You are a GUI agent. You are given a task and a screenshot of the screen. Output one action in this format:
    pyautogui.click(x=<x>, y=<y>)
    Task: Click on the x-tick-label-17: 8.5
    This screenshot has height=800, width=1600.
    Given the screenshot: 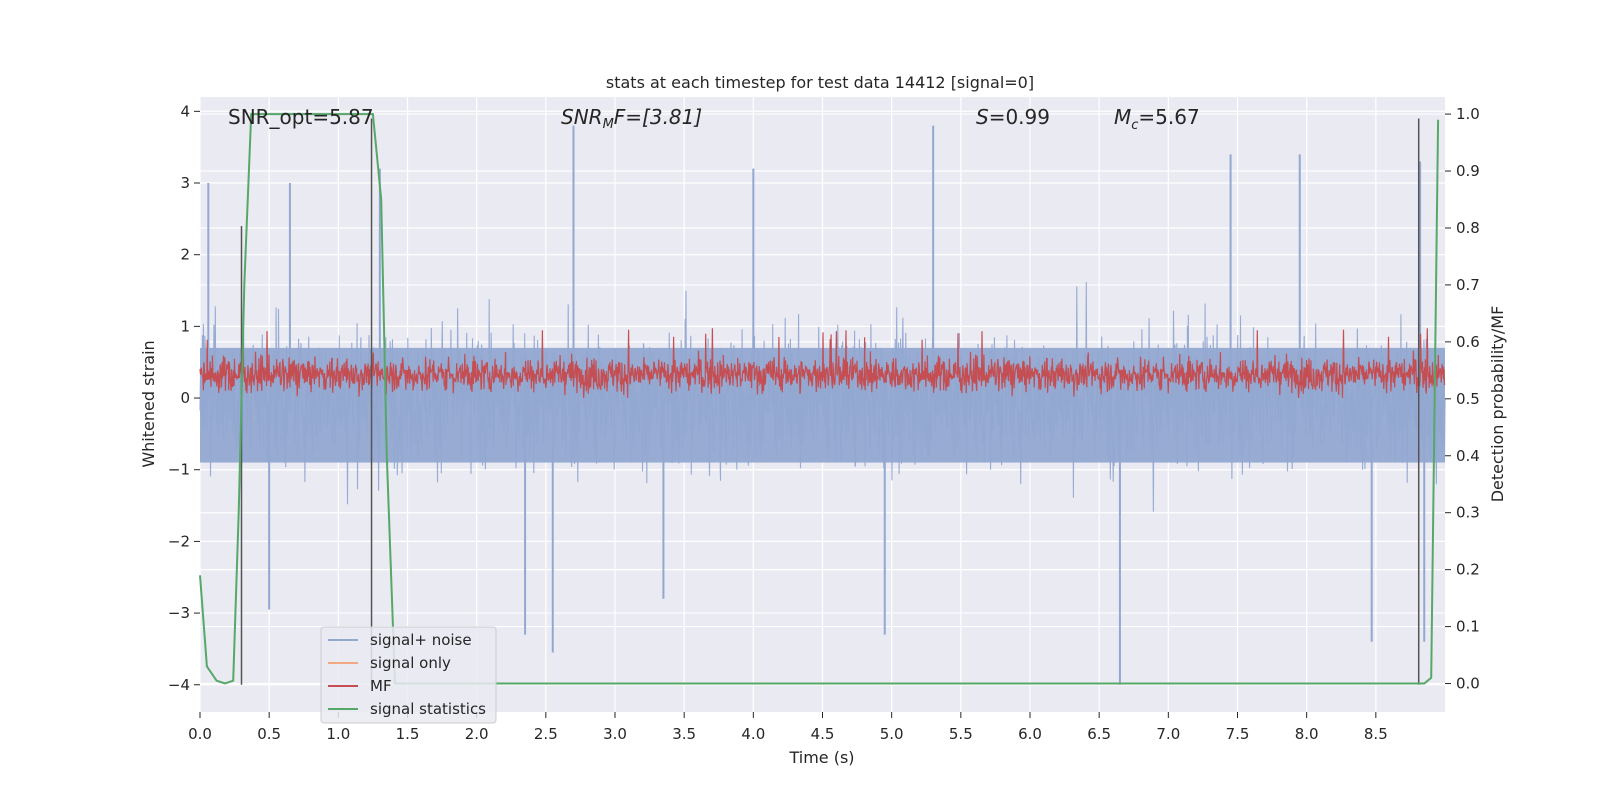 What is the action you would take?
    pyautogui.click(x=1376, y=734)
    